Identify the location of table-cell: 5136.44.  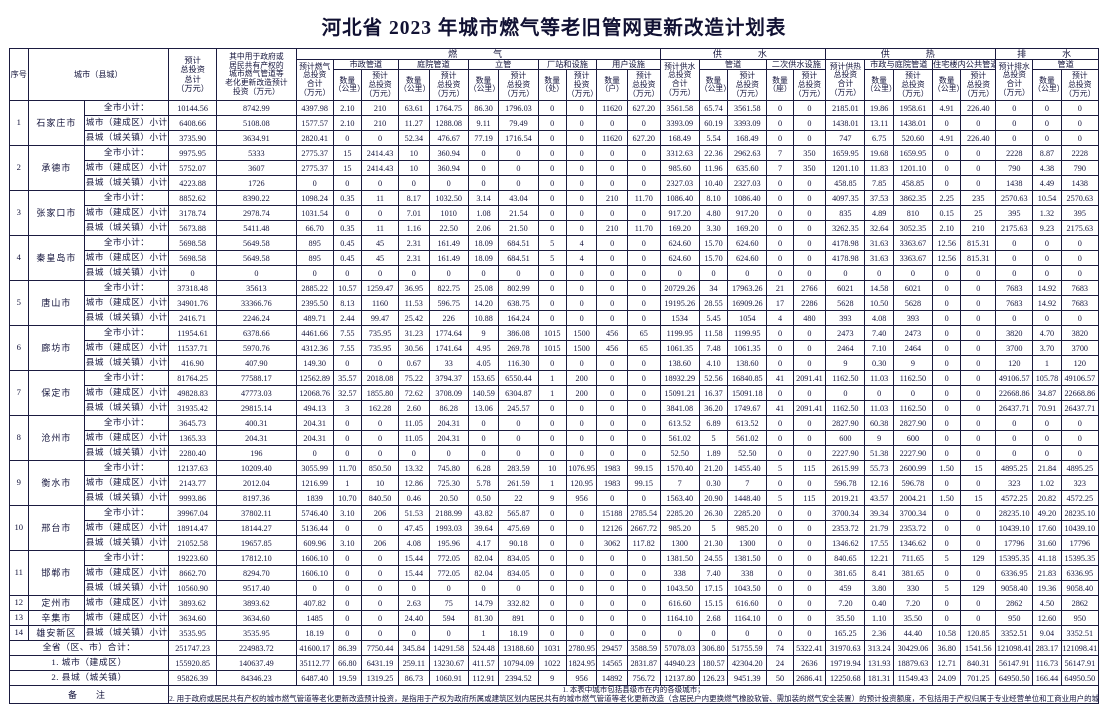
(314, 528).